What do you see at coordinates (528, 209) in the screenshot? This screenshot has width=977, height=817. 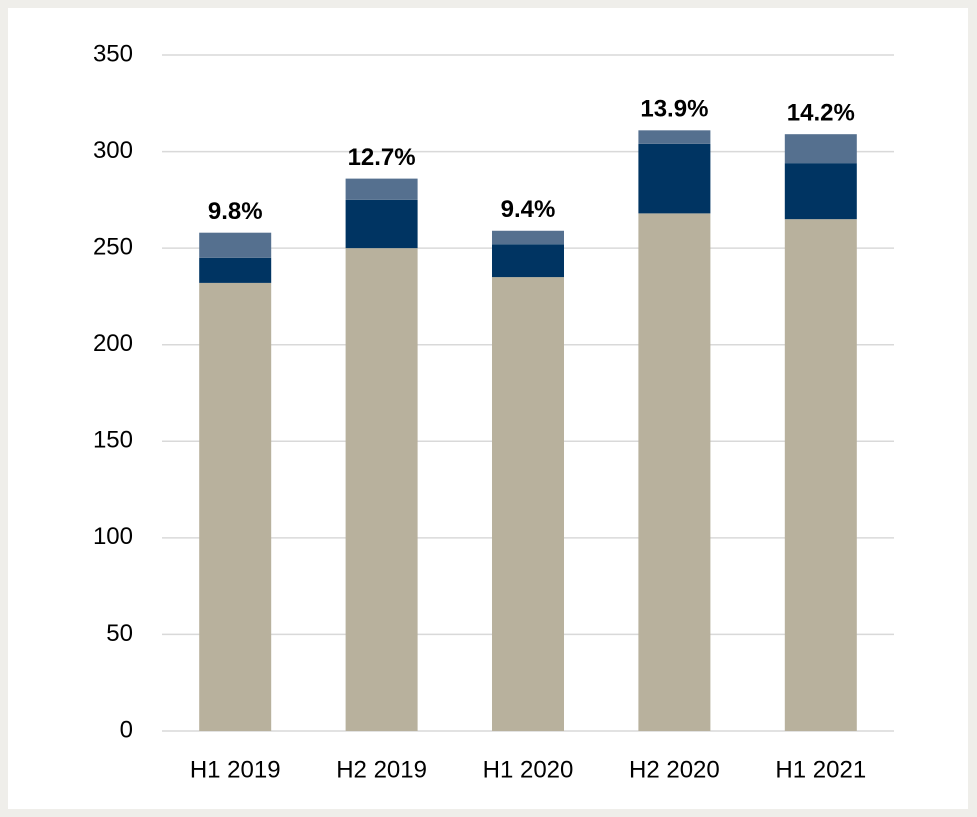 I see `data-label: 9.4%` at bounding box center [528, 209].